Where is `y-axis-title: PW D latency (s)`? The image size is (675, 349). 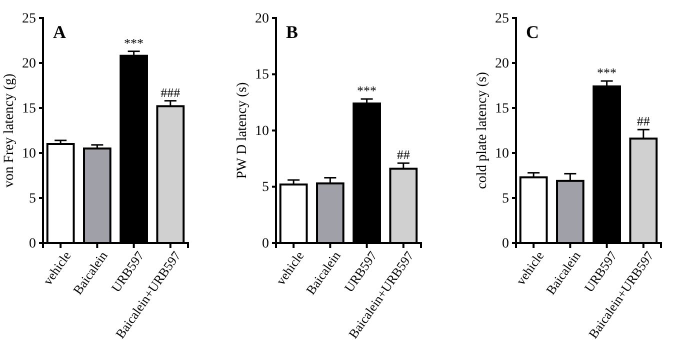
y-axis-title: PW D latency (s) is located at coordinates (242, 130).